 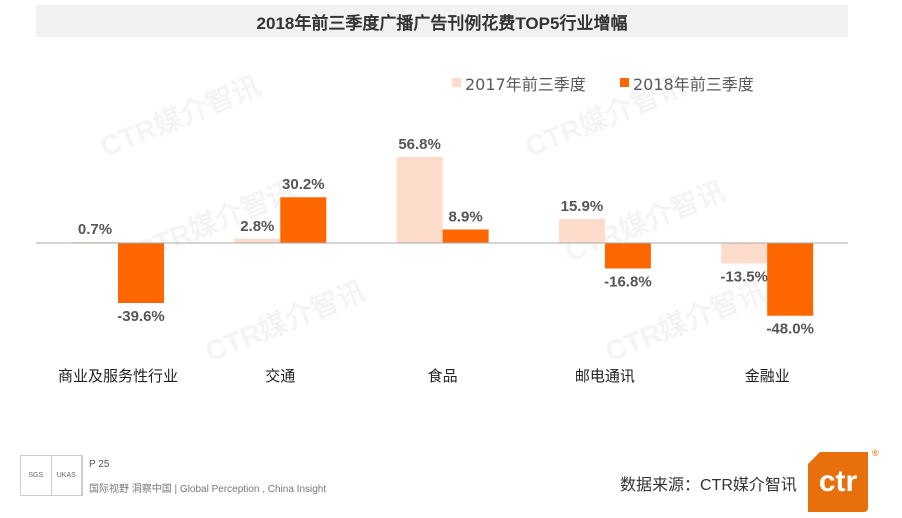 I want to click on data-source: 数据来源：CTR媒介智讯, so click(x=708, y=485).